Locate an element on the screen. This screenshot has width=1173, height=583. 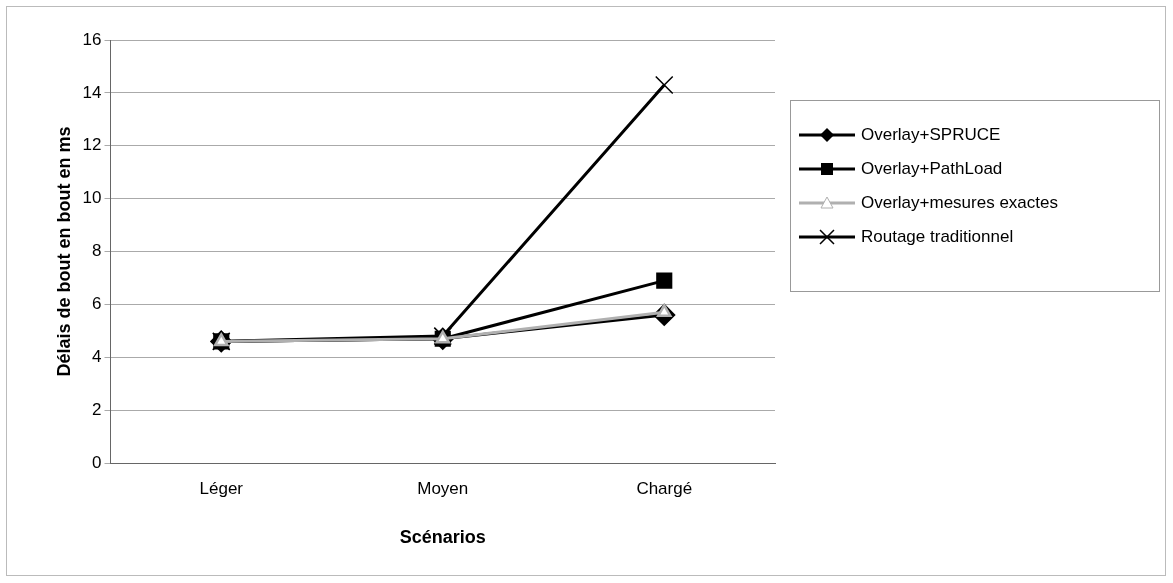
y-tick-label: 12 is located at coordinates (92, 145).